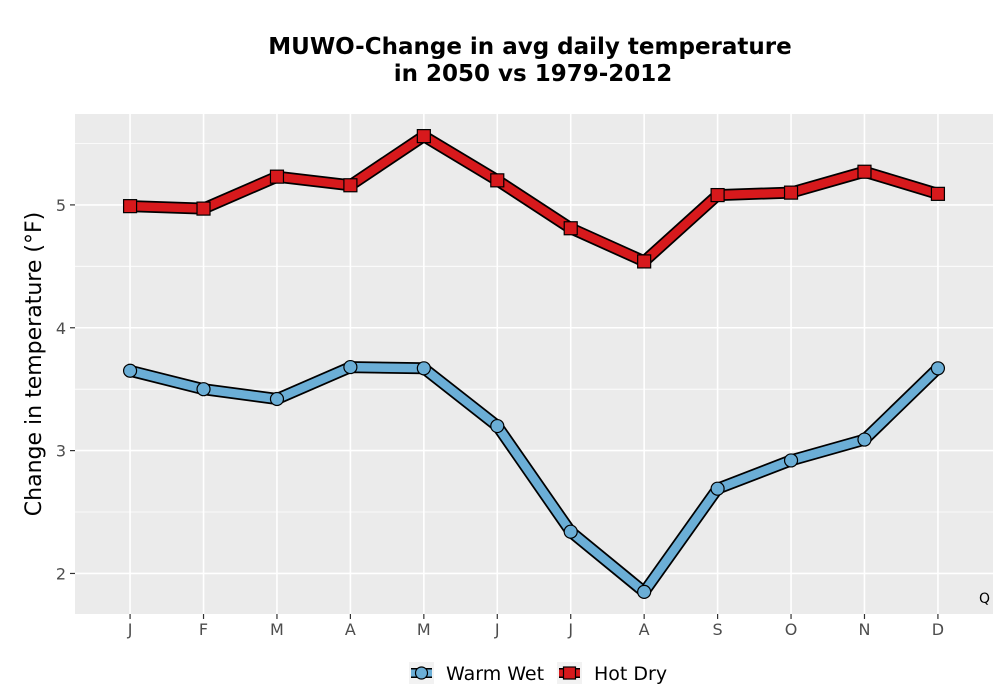  I want to click on chart-title-line-1: MUWO-Change in avg daily temperature, so click(529, 47).